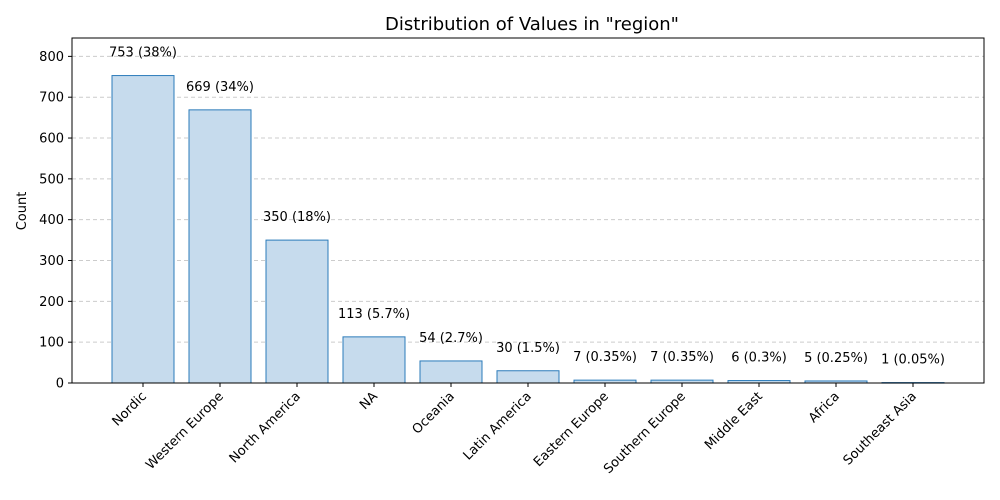  I want to click on y-tick-label: 600, so click(51, 139).